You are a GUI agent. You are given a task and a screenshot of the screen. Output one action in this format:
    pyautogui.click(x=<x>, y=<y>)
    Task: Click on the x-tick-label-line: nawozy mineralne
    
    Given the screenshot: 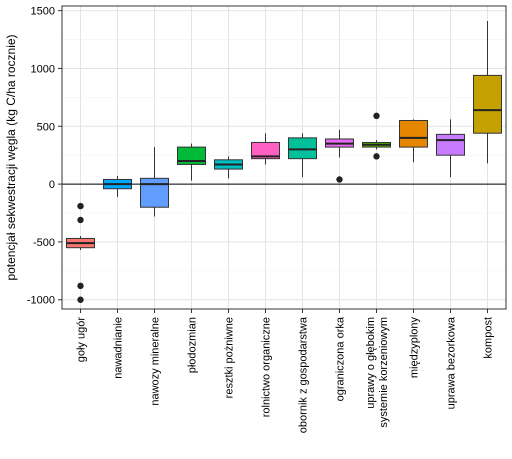 What is the action you would take?
    pyautogui.click(x=156, y=361)
    